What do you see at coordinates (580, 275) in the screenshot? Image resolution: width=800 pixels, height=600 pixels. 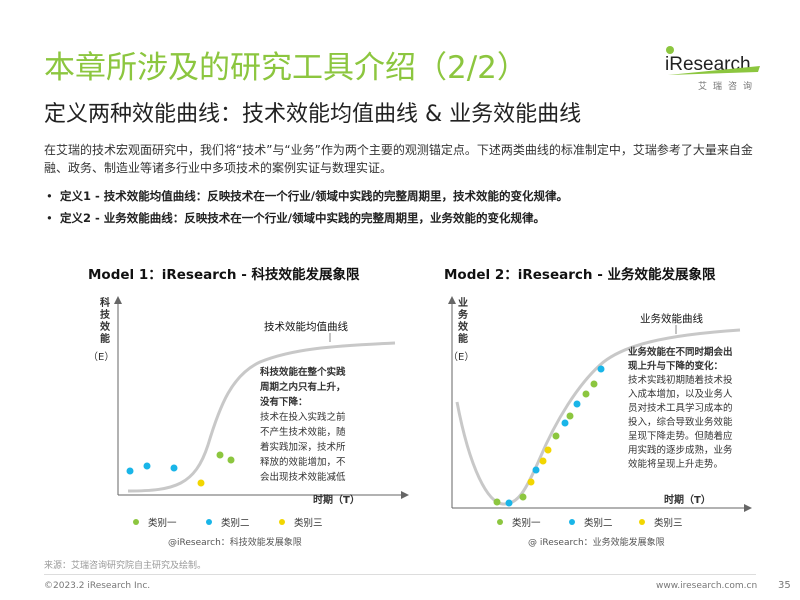 I see `model-2-title: Model 2：iResearch - 业务效能发展象限` at bounding box center [580, 275].